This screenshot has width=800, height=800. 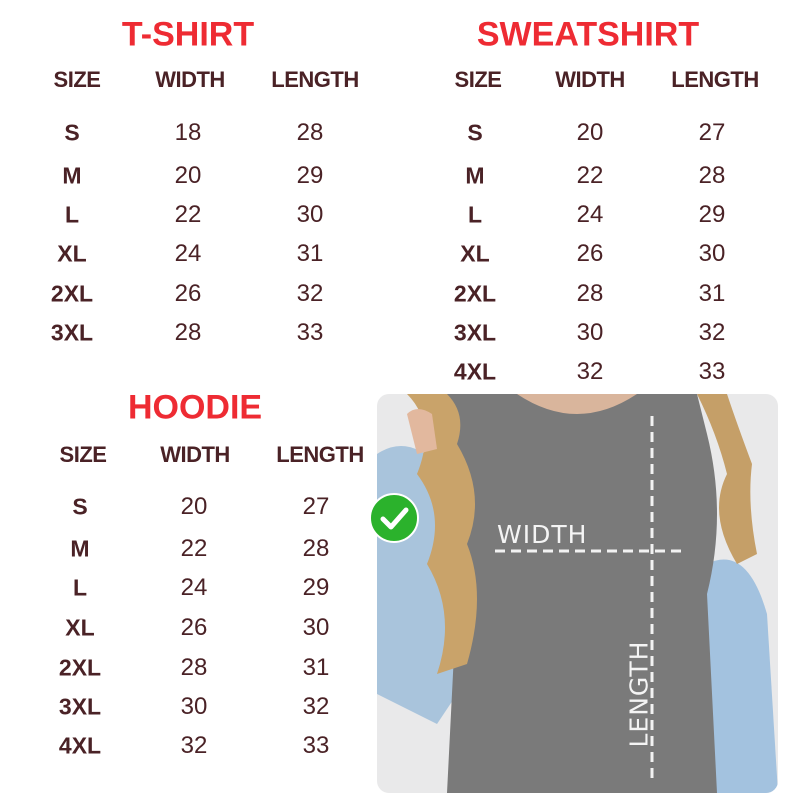 What do you see at coordinates (194, 667) in the screenshot?
I see `hoodie-row-width: 28` at bounding box center [194, 667].